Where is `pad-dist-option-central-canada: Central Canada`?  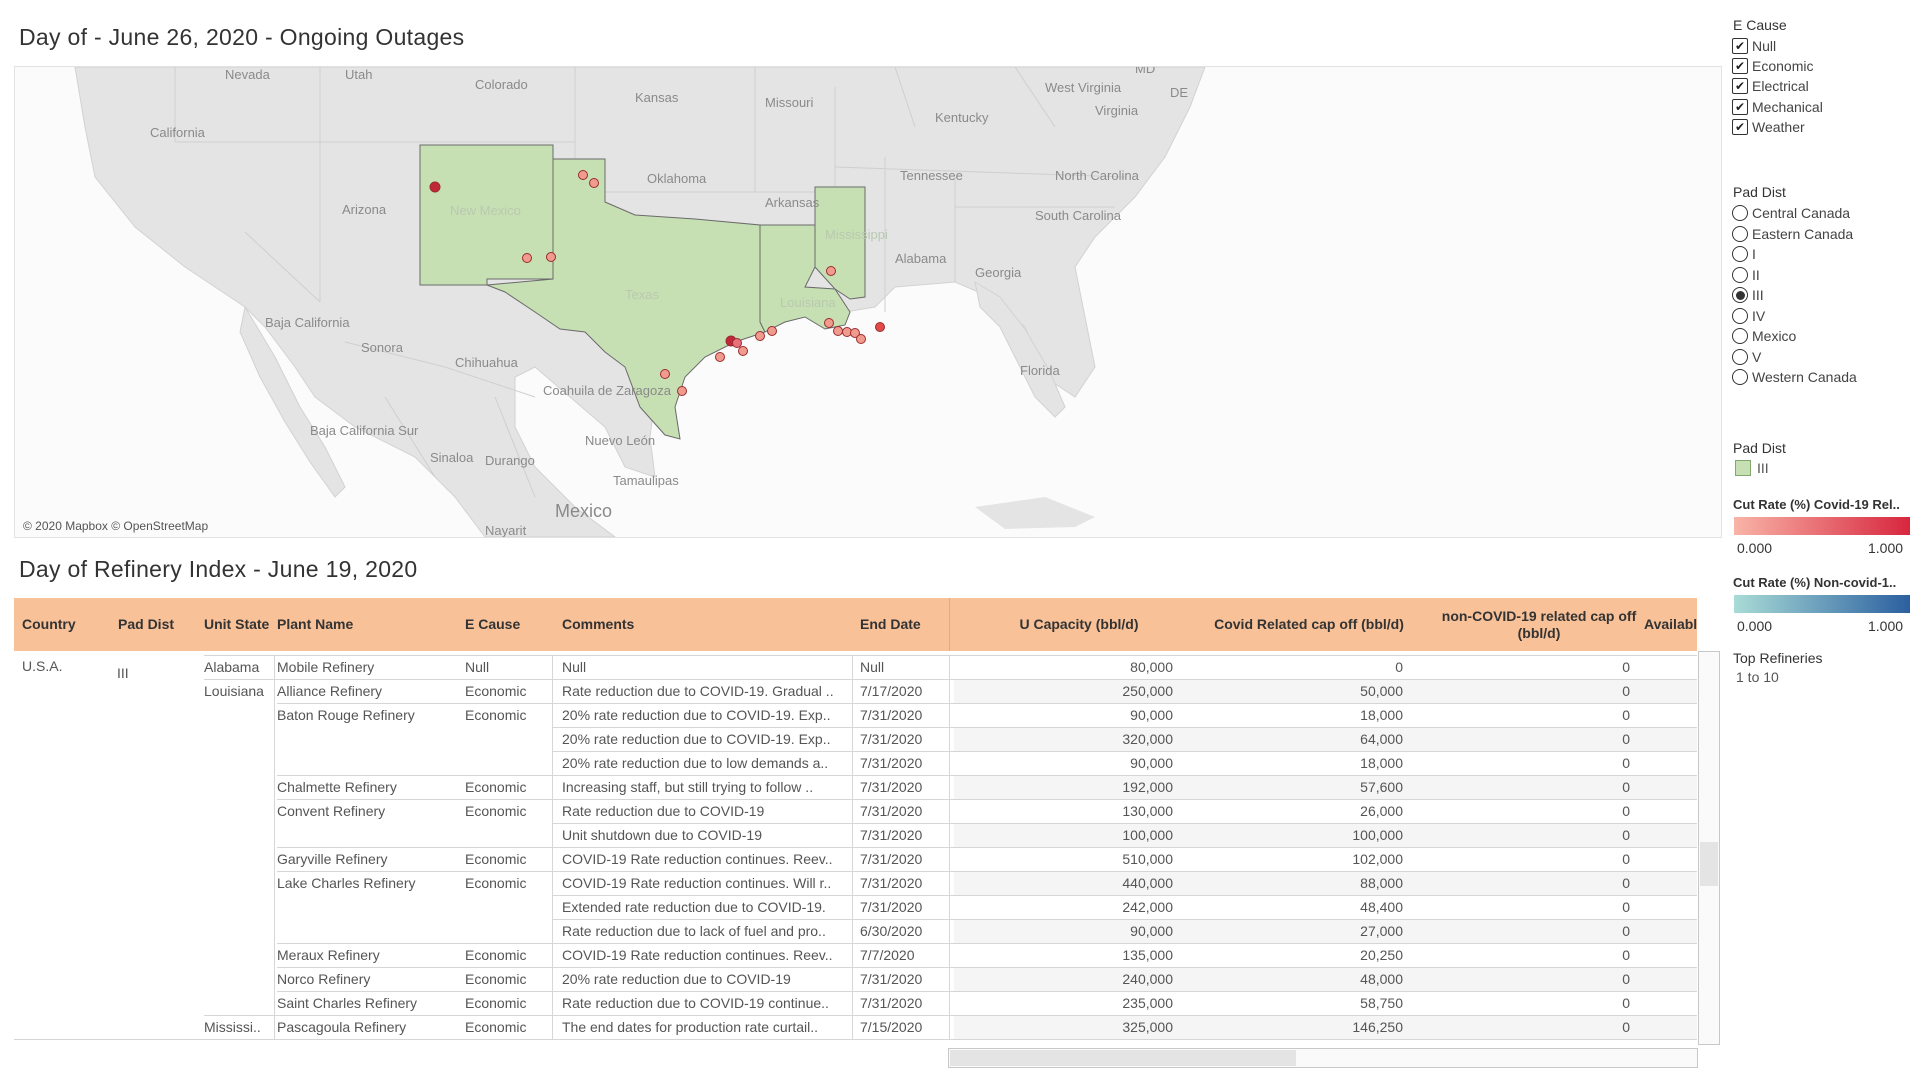
pad-dist-option-central-canada: Central Canada is located at coordinates (1791, 213).